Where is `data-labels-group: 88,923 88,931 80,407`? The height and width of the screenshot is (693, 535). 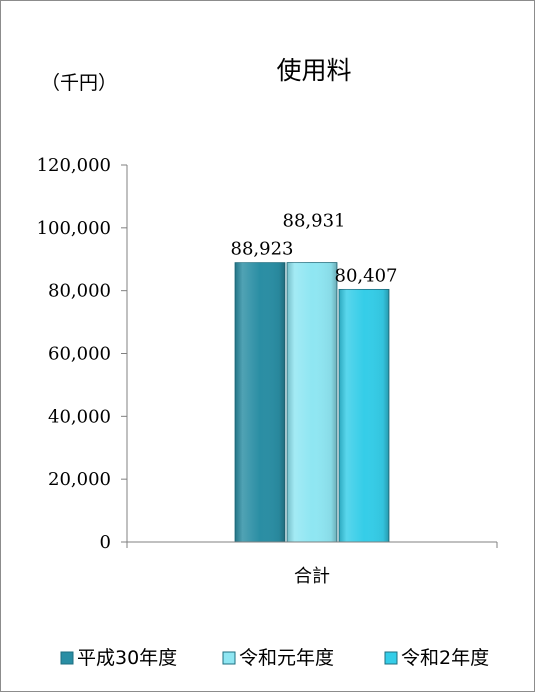 data-labels-group: 88,923 88,931 80,407 is located at coordinates (314, 249).